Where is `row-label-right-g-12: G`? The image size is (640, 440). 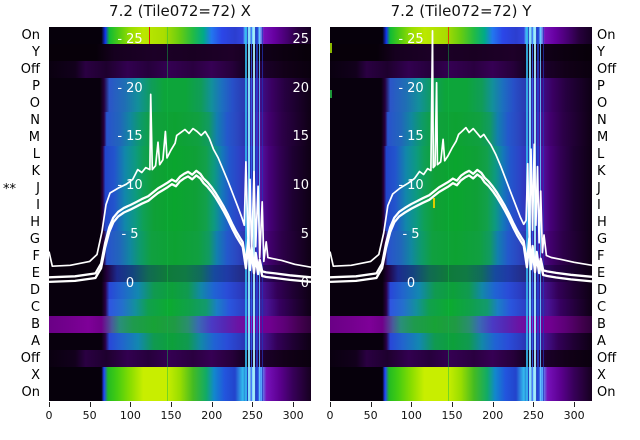 row-label-right-g-12: G is located at coordinates (602, 239).